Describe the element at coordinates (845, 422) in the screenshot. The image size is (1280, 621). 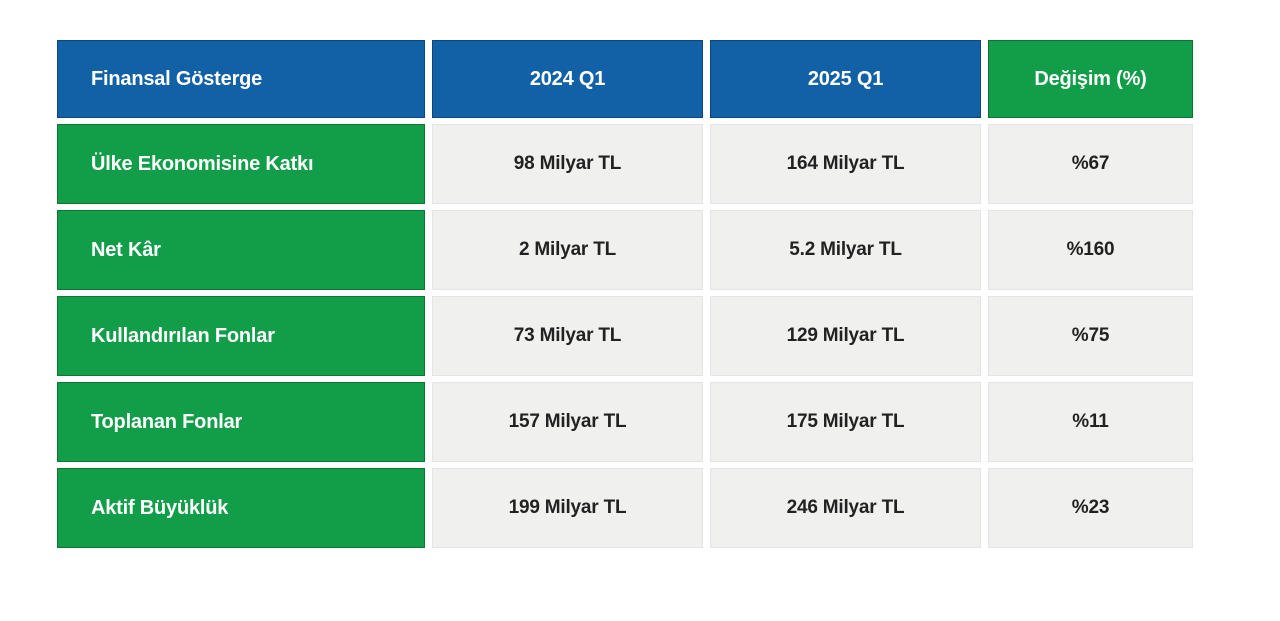
I see `value-2025q1: 175 Milyar TL` at that location.